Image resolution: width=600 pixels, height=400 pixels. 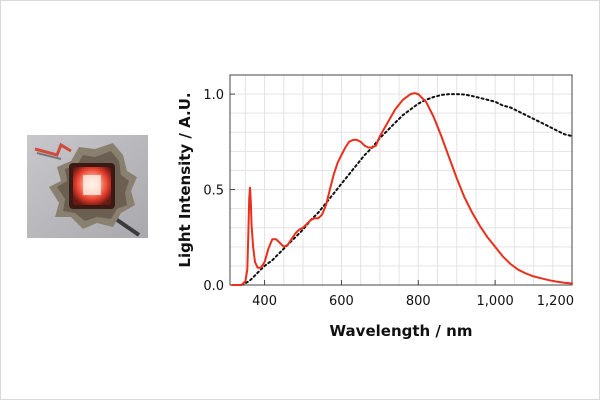 I want to click on x-tick-label: 1,000, so click(x=495, y=301).